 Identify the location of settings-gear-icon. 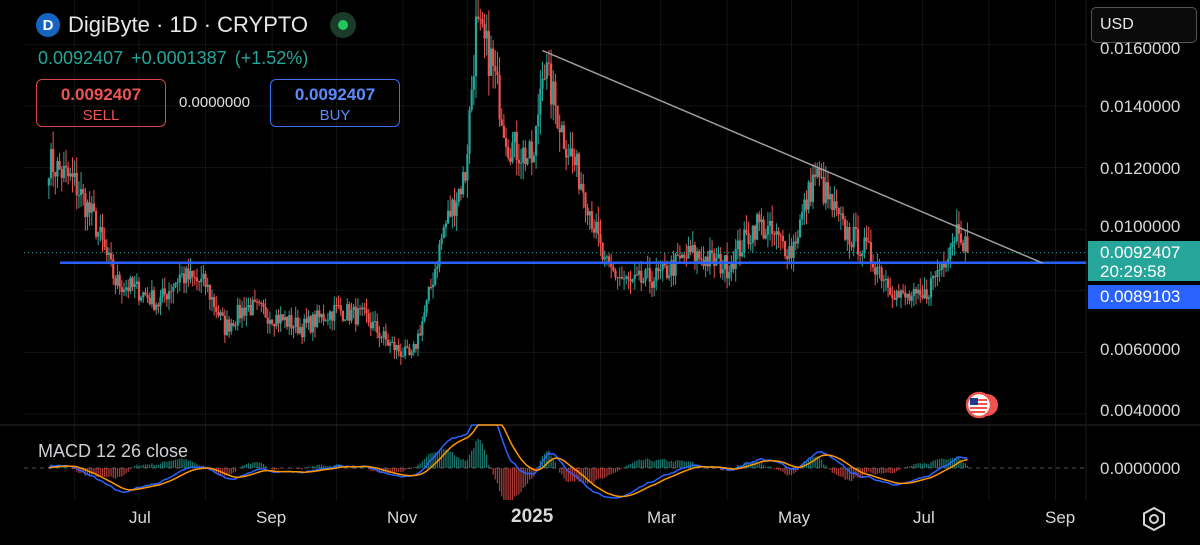
(1154, 519).